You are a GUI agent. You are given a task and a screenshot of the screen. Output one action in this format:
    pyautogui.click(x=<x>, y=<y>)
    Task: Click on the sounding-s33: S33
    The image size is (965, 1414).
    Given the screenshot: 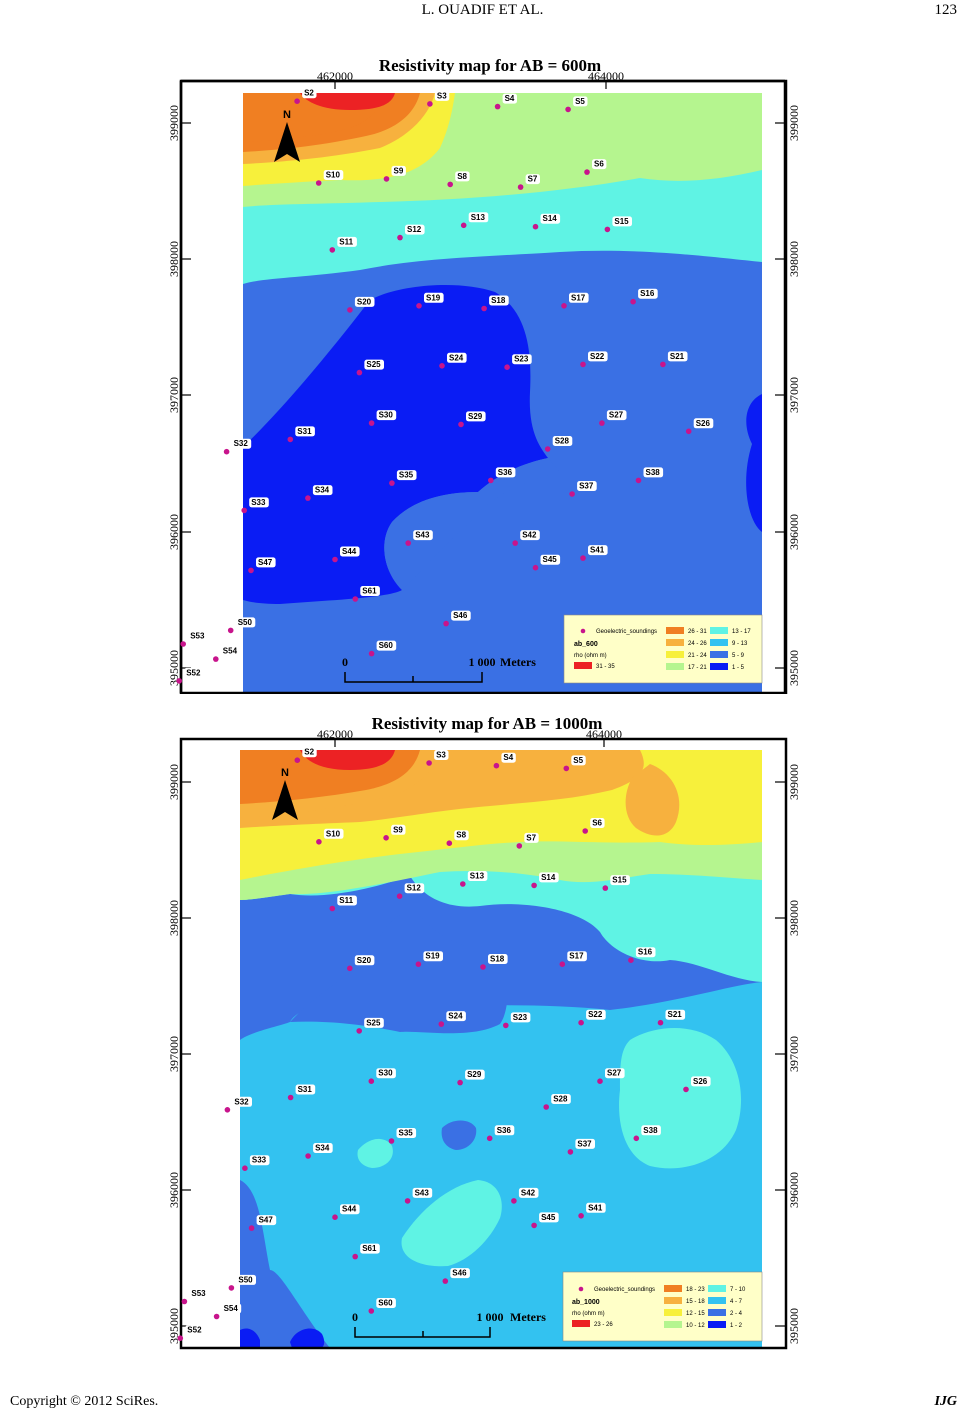 What is the action you would take?
    pyautogui.click(x=255, y=505)
    